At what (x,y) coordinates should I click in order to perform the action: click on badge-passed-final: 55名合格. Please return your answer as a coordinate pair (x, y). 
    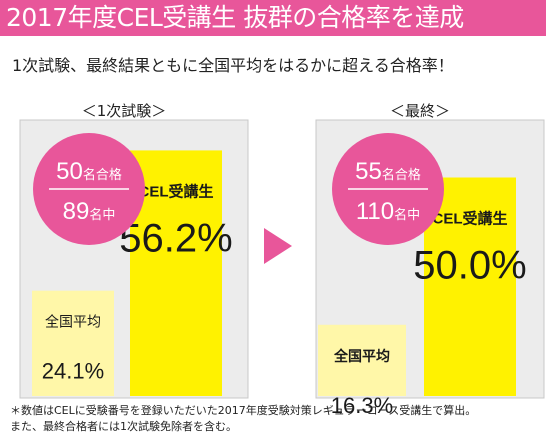
    Looking at the image, I should click on (388, 171).